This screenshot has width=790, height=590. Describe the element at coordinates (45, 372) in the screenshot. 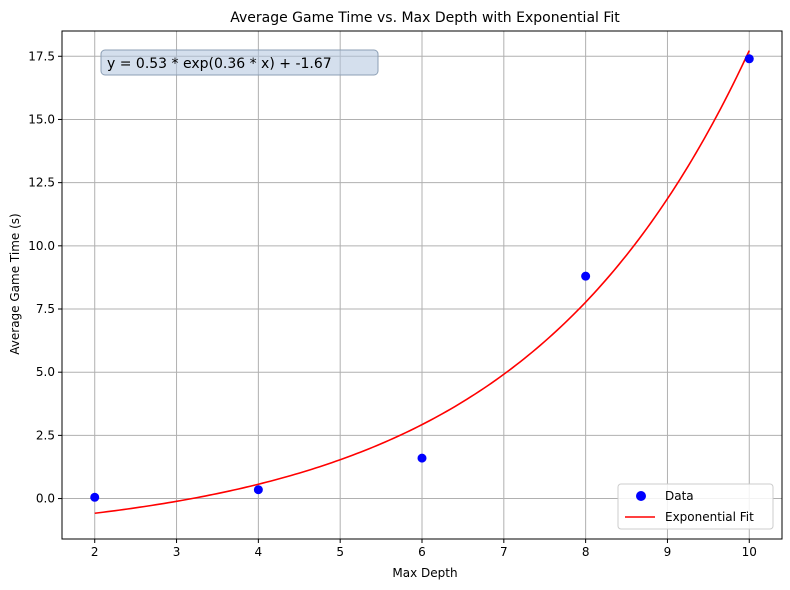

I see `y-tick-label: 5.0` at that location.